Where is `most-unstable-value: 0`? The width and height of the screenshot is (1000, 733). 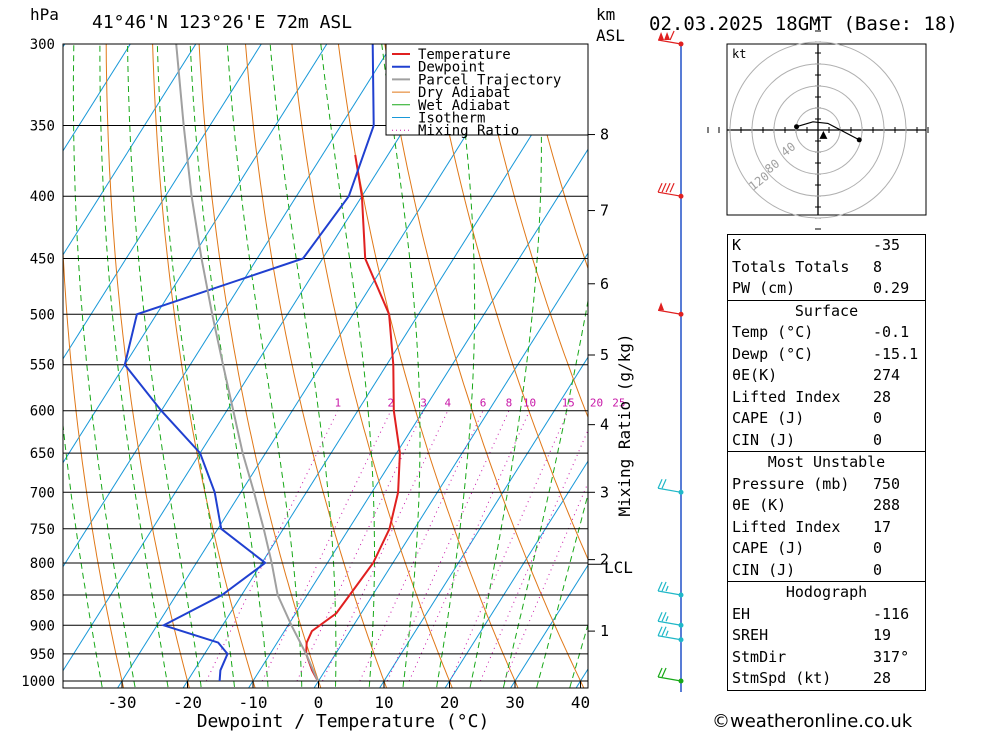 most-unstable-value: 0 is located at coordinates (878, 569).